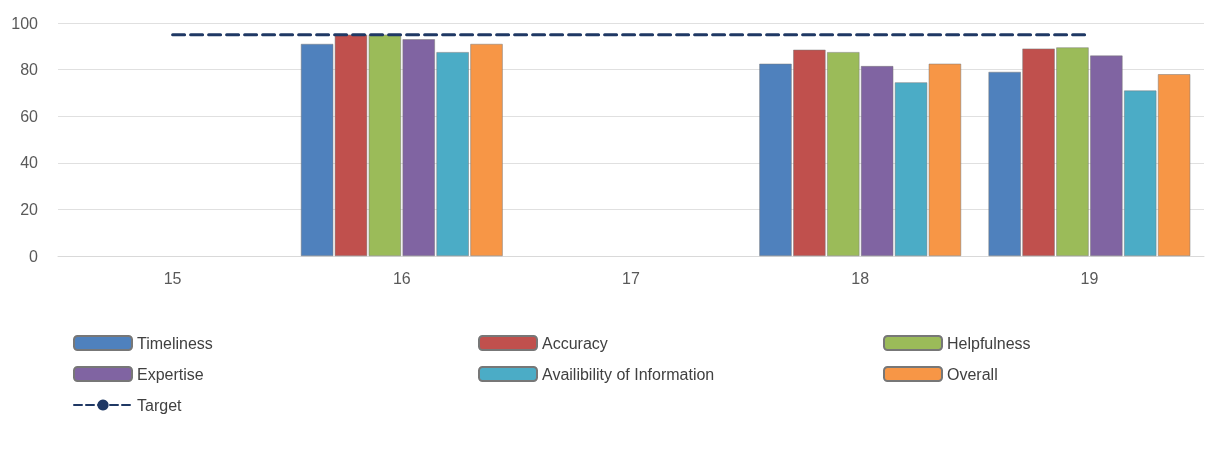 The image size is (1220, 451). I want to click on y-tick-label: 60, so click(29, 116).